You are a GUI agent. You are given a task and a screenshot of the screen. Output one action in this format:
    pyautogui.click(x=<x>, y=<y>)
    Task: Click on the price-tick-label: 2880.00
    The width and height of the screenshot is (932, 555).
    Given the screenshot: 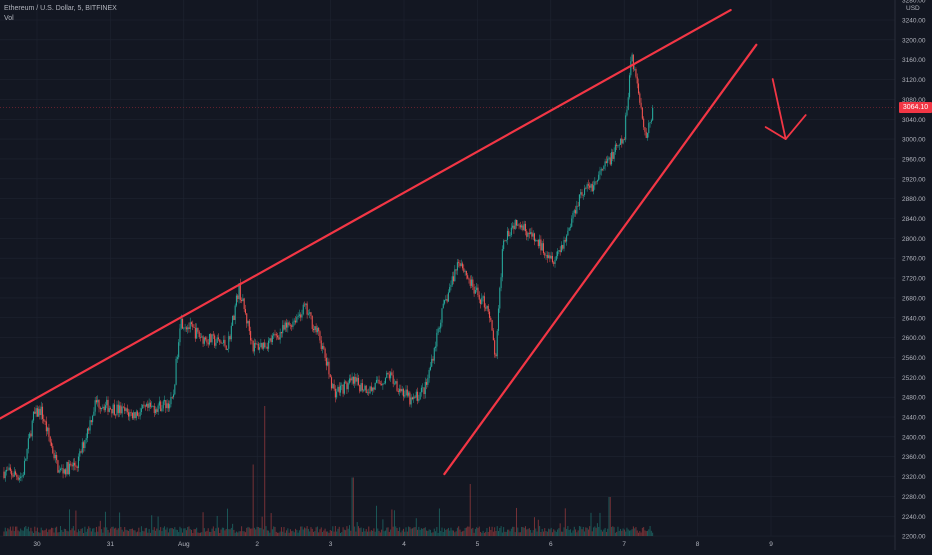 What is the action you would take?
    pyautogui.click(x=914, y=199)
    